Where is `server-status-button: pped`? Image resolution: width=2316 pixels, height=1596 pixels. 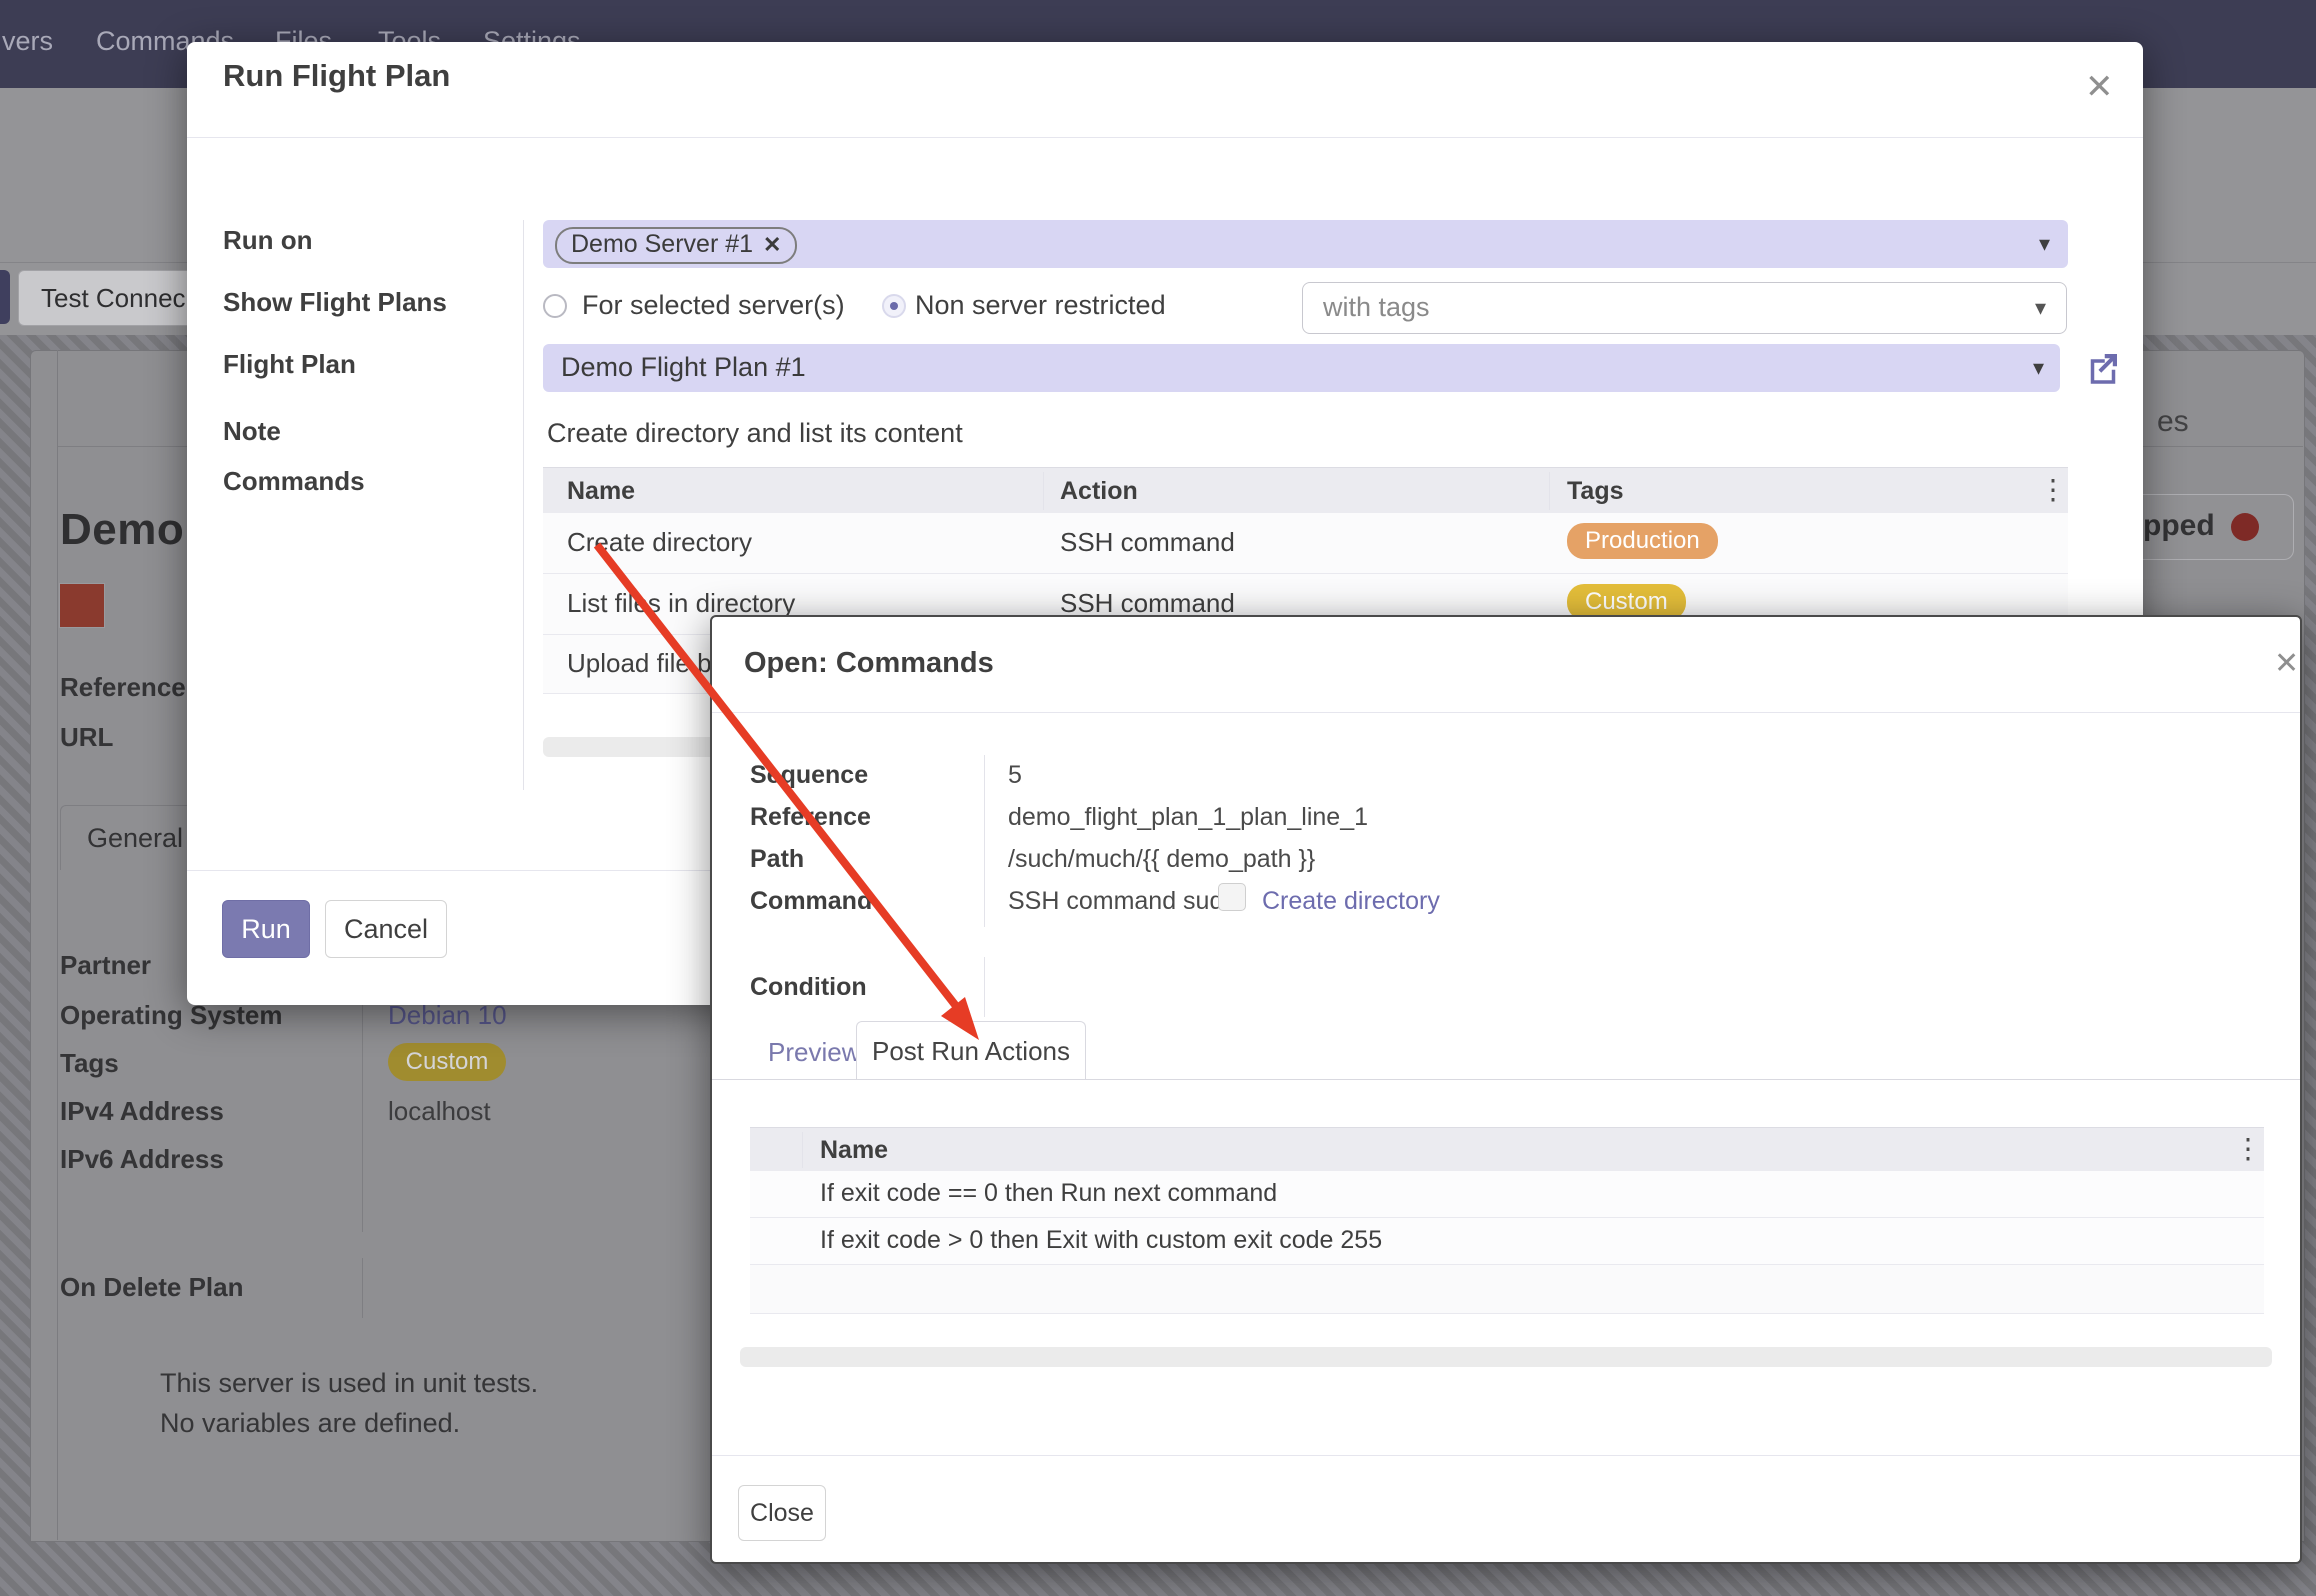
server-status-button: pped is located at coordinates (2218, 527).